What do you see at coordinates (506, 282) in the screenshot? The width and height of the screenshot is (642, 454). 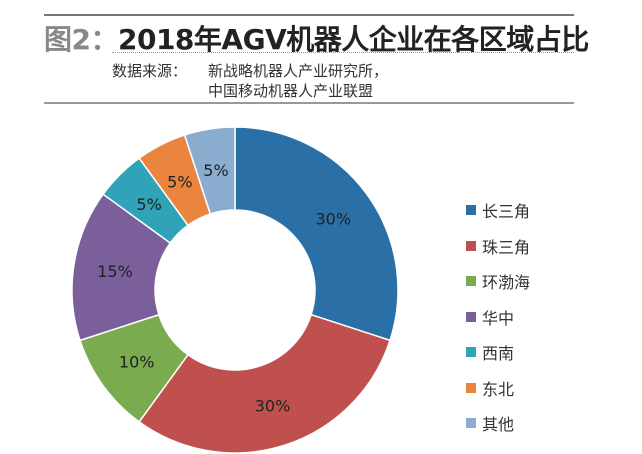 I see `legend-label: 环渤海` at bounding box center [506, 282].